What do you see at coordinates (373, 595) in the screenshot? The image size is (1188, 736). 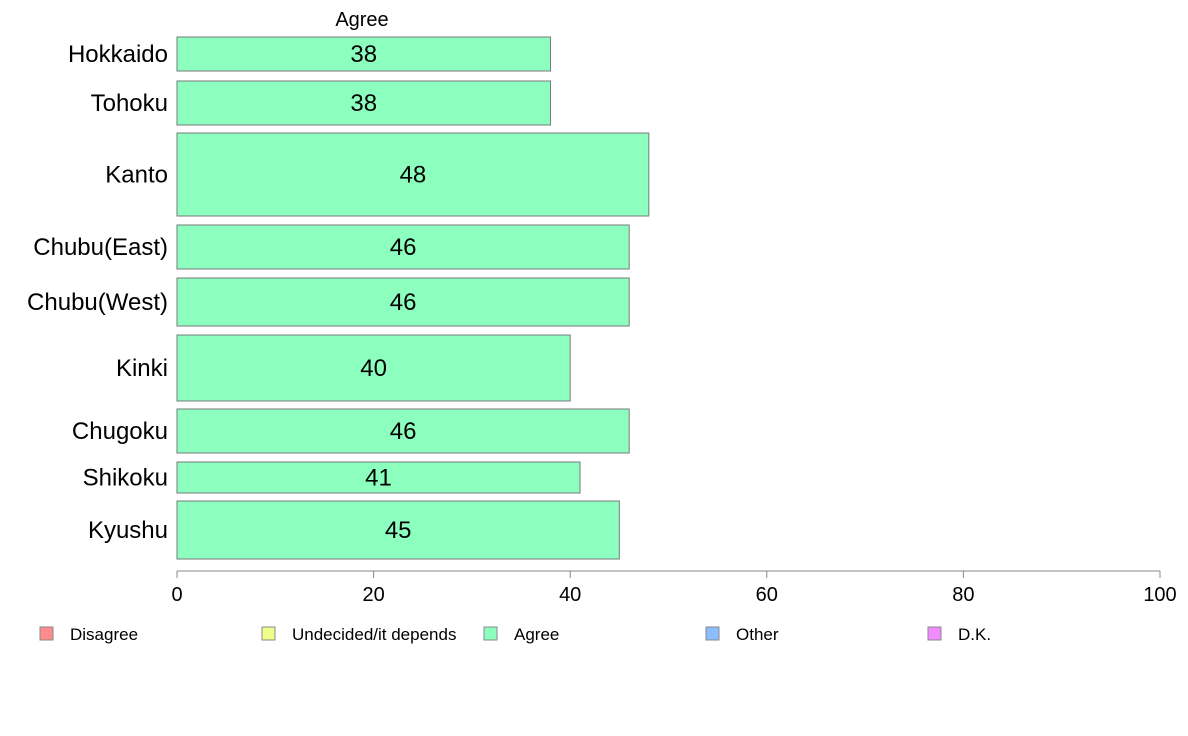 I see `x-tick-label: 20` at bounding box center [373, 595].